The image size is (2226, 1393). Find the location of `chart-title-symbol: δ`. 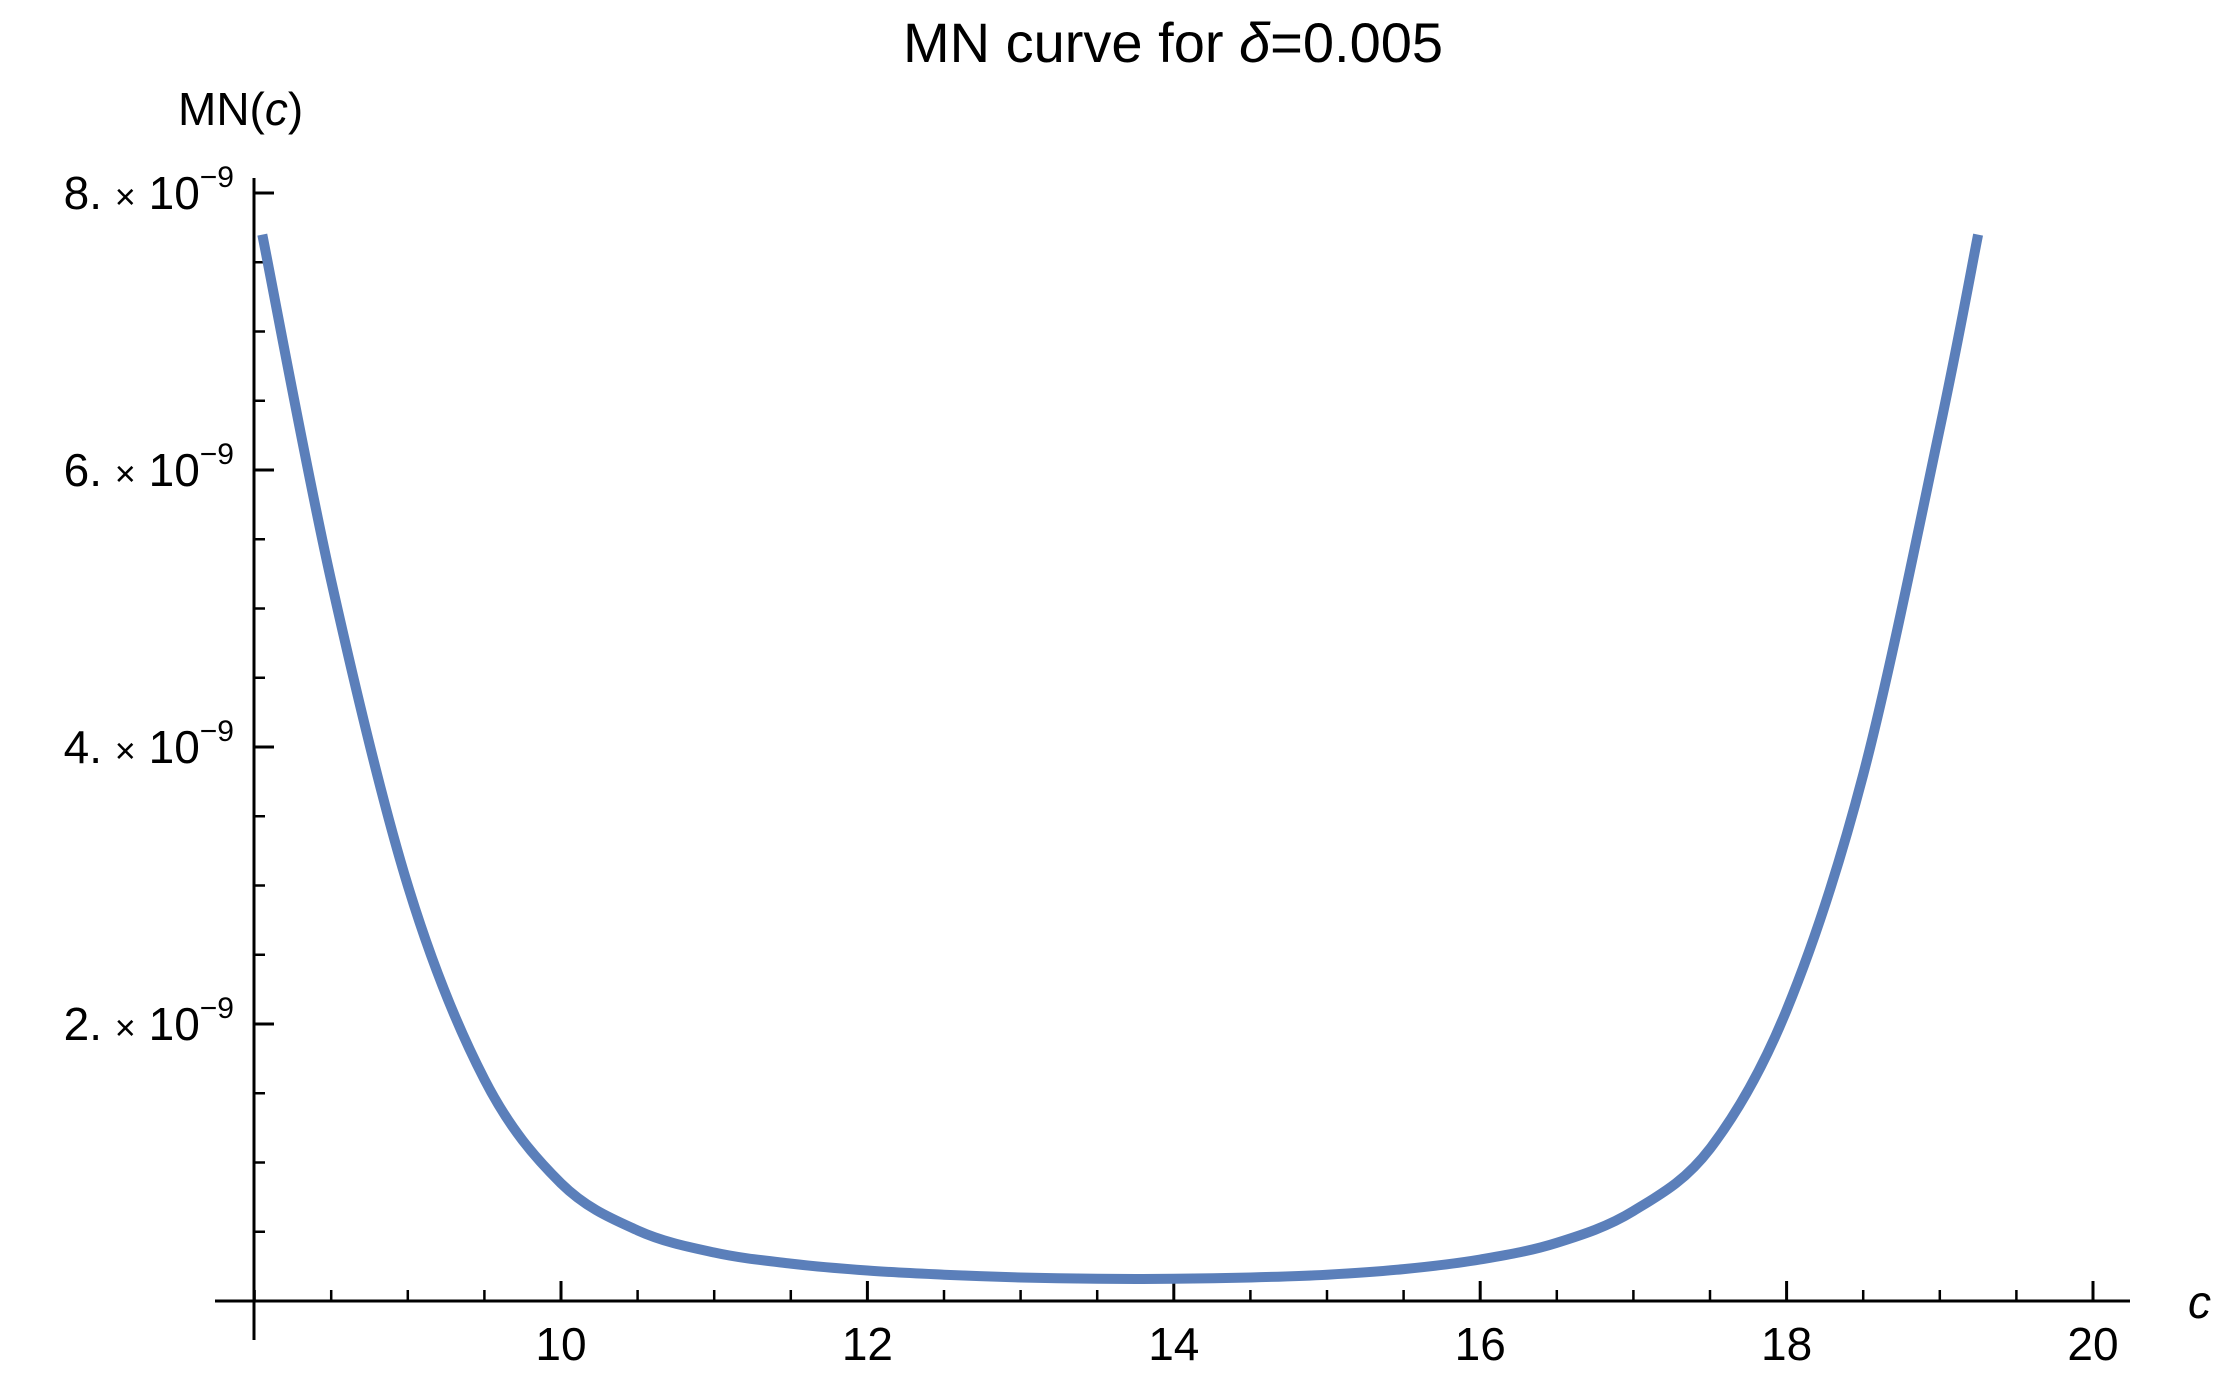

chart-title-symbol: δ is located at coordinates (1255, 42).